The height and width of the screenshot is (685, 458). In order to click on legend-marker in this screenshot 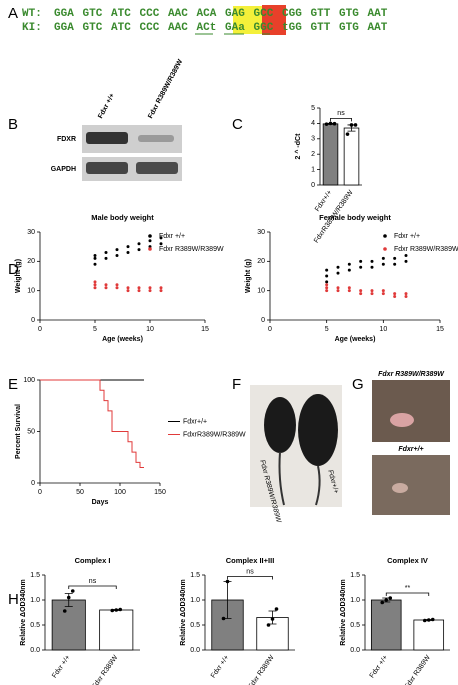, I will do `click(150, 236)`.